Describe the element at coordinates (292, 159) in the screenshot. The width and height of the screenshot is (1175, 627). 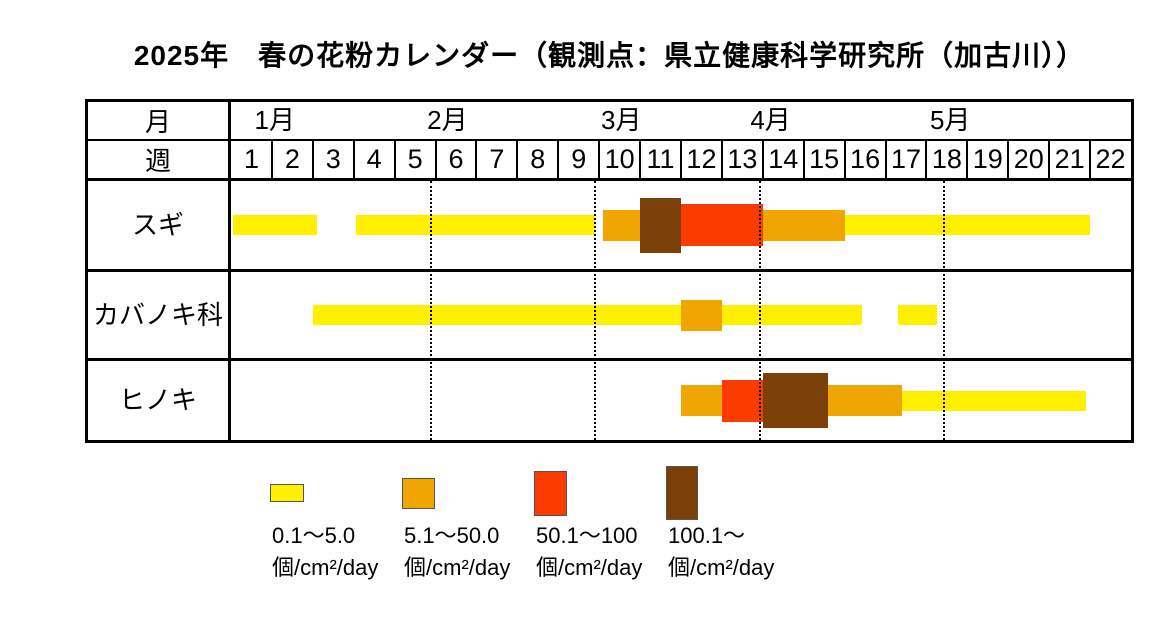
I see `week-number-cell: 2` at that location.